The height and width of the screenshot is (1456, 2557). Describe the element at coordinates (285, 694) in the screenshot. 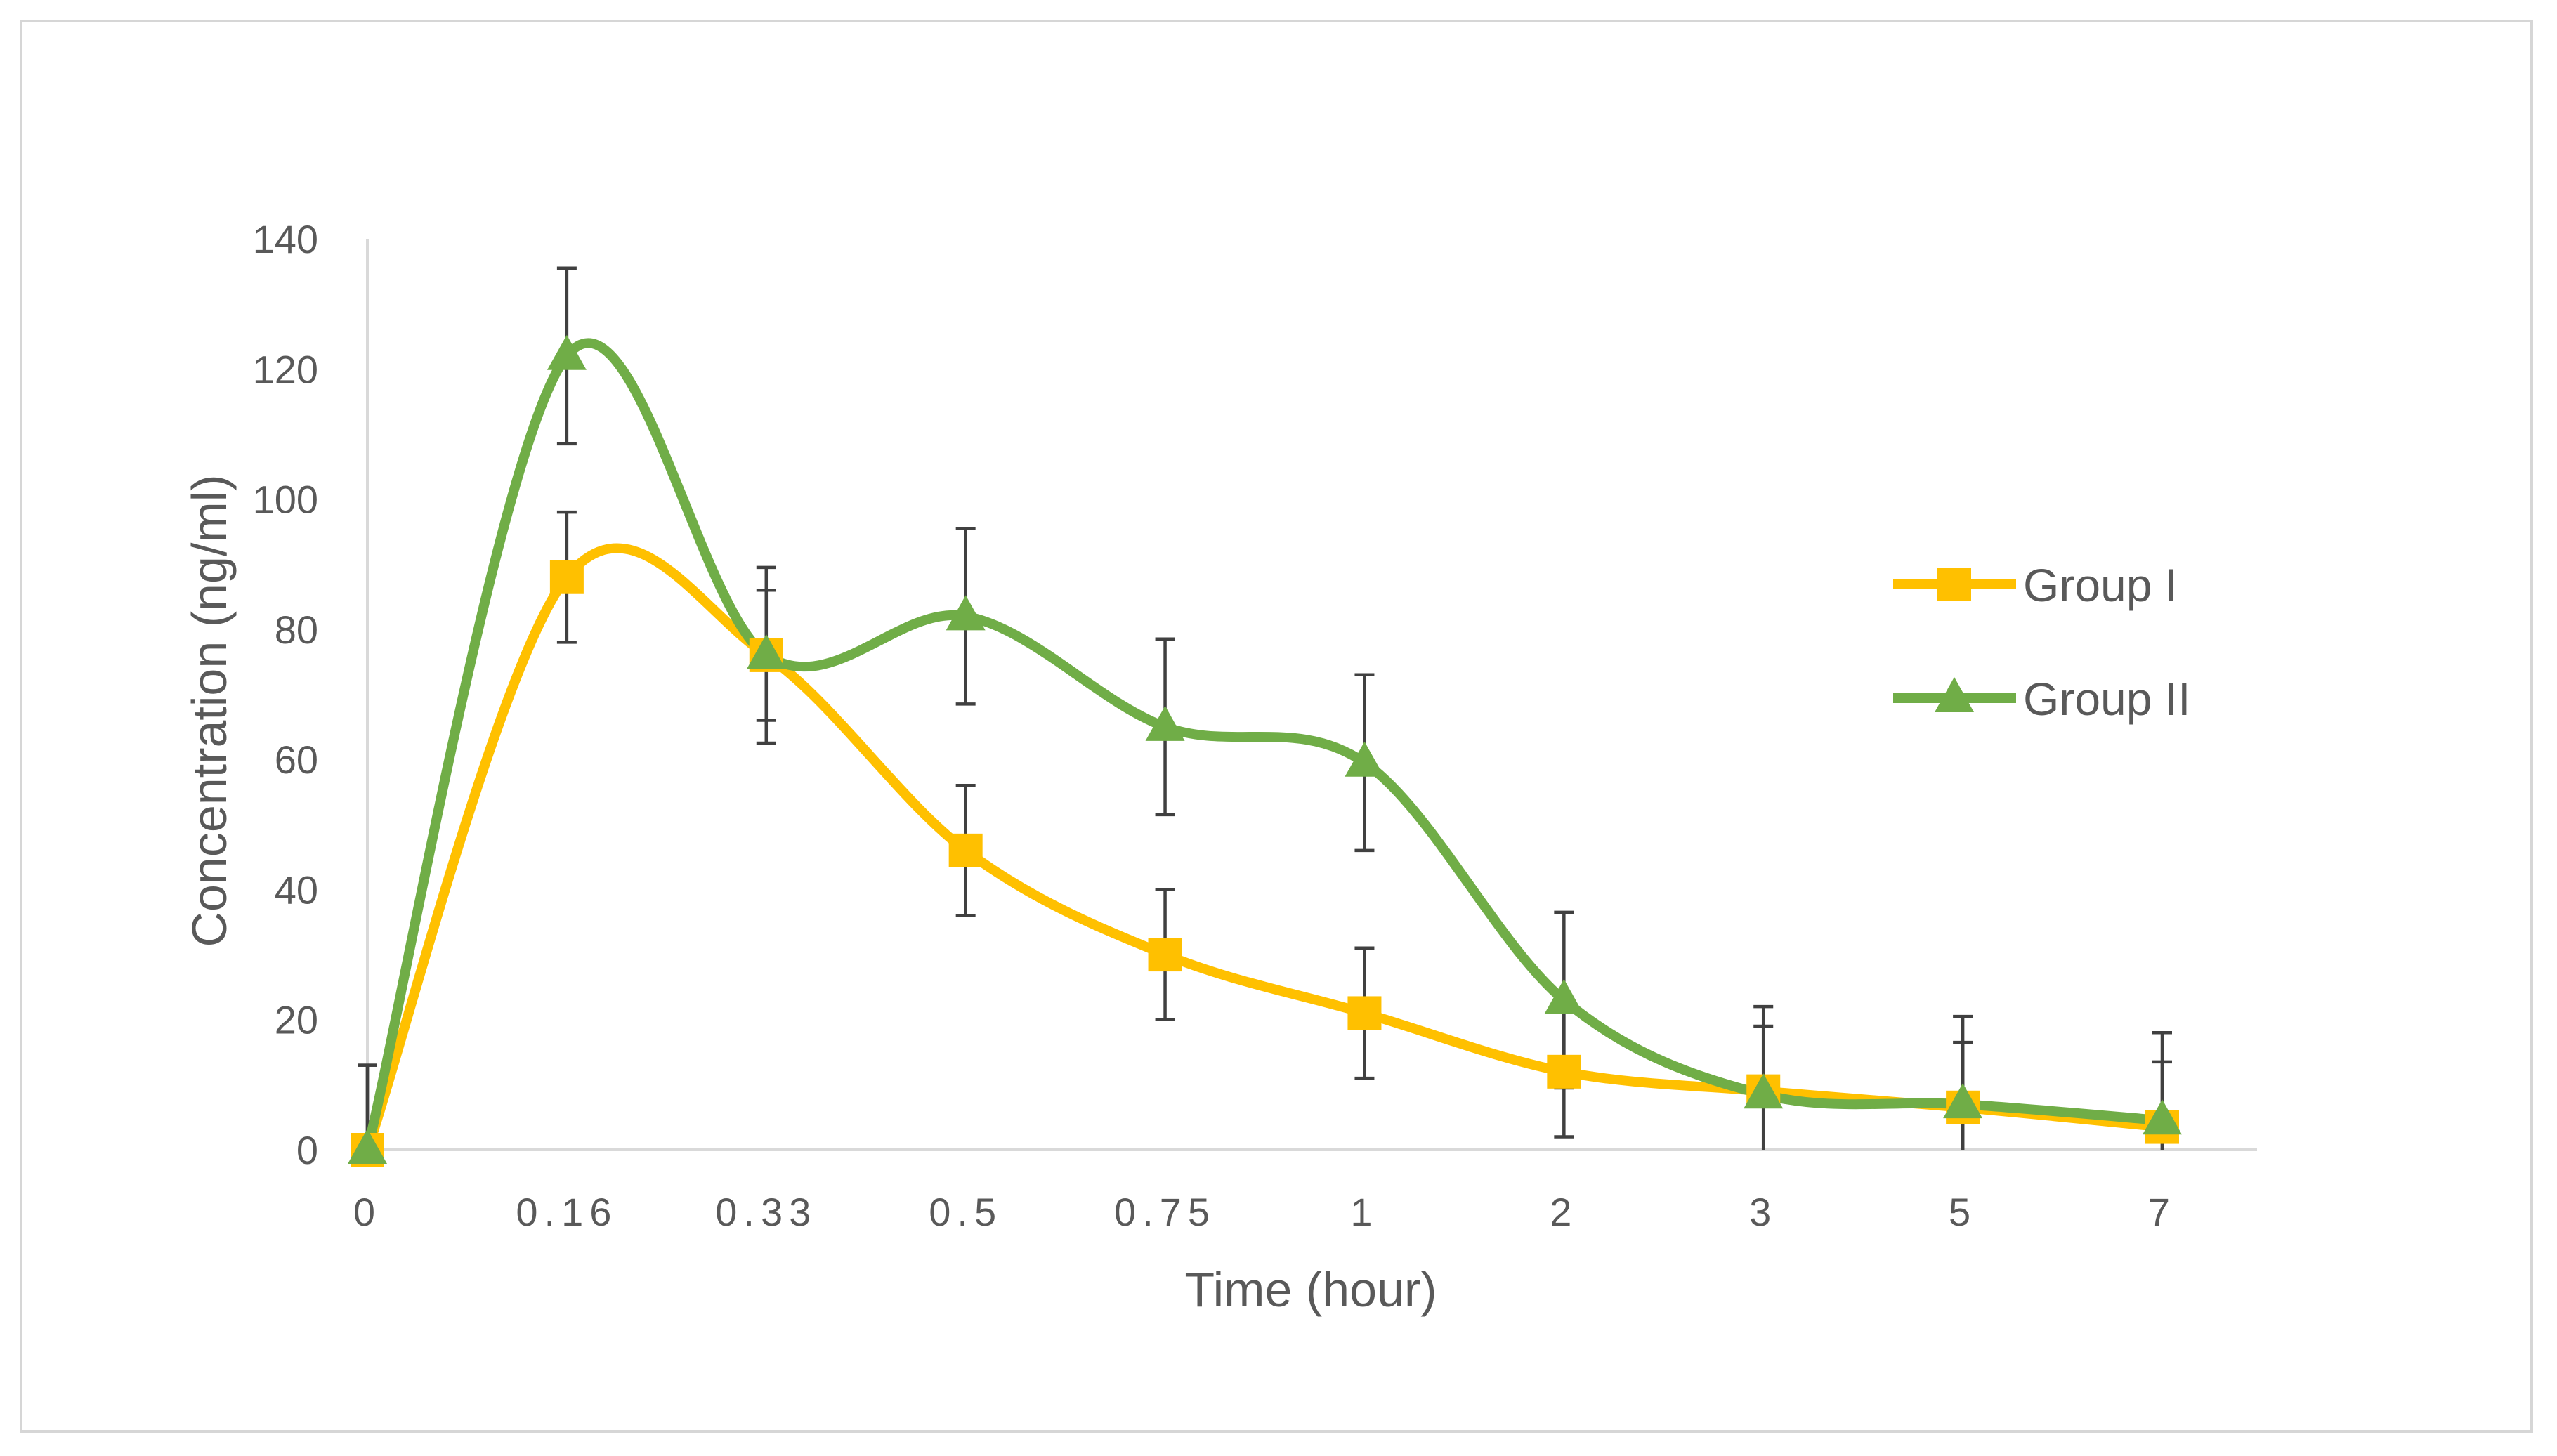

I see `y-tick-labels: 0 20 40 60 80 100 120 140` at that location.